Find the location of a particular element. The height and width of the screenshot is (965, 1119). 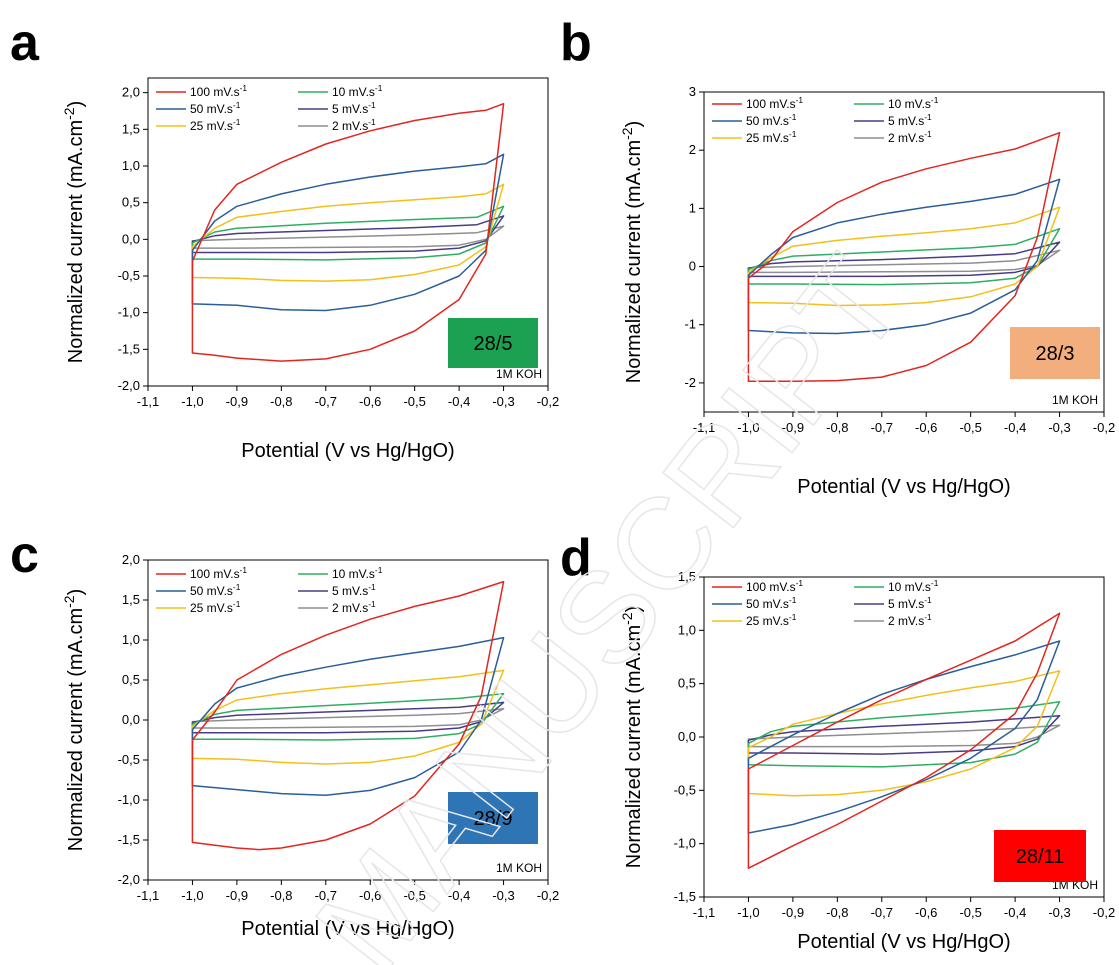

y-tick-label: -2 is located at coordinates (690, 382).